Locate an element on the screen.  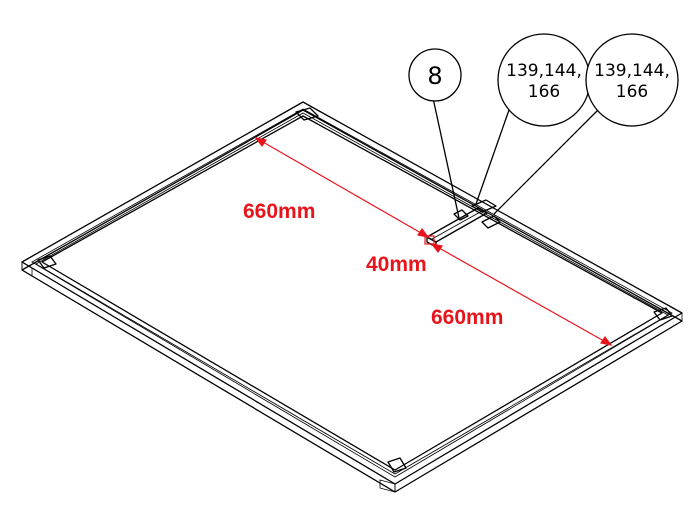
dimension-labels: 660mm 40mm 660mm is located at coordinates (373, 264).